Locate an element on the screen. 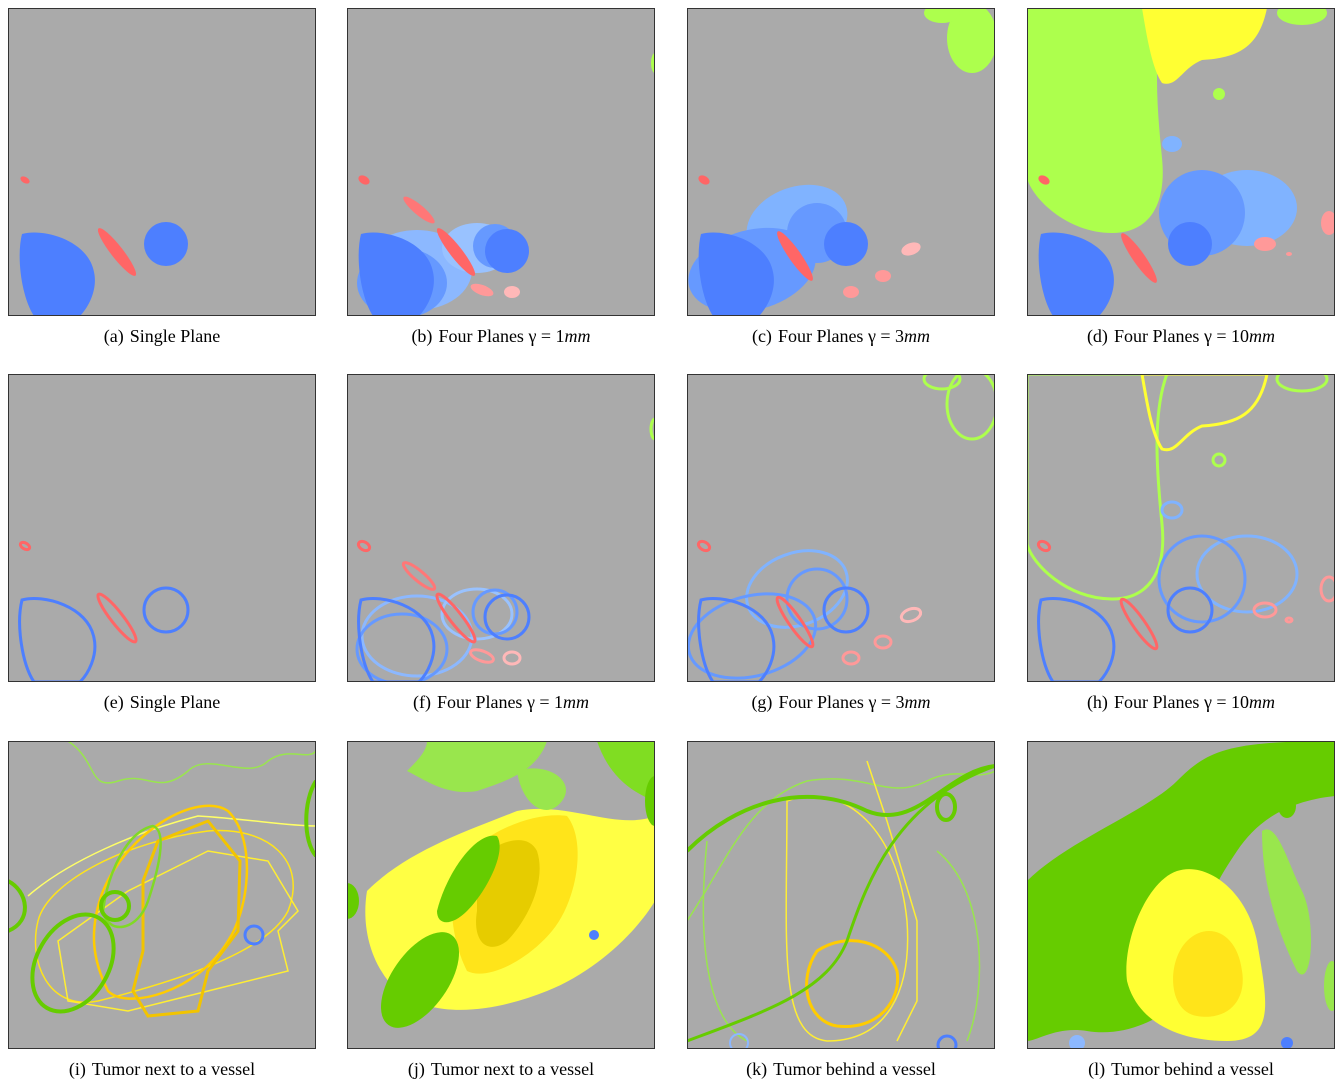 The height and width of the screenshot is (1086, 1343). caption-label: (f) is located at coordinates (421, 702).